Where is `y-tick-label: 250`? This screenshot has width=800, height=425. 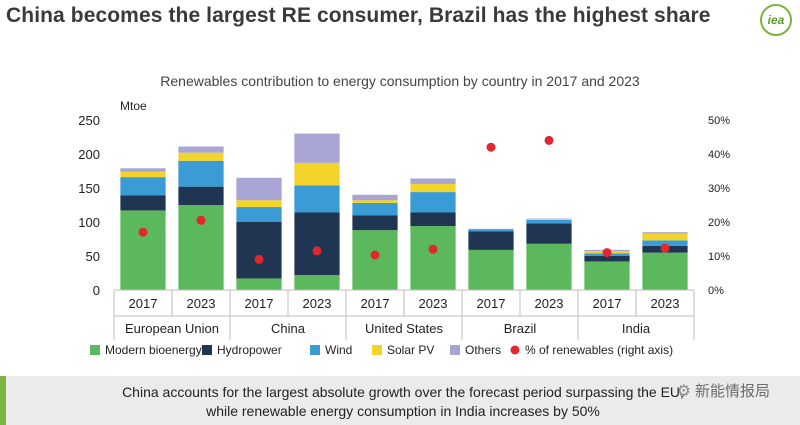
y-tick-label: 250 is located at coordinates (89, 120).